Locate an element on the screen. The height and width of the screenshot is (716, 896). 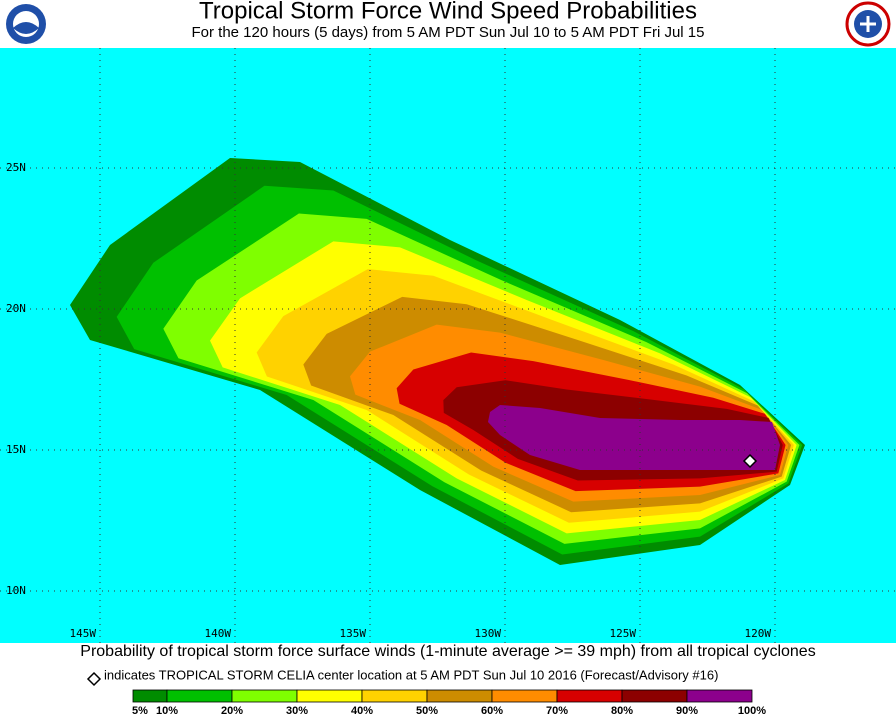
legend-label: 40% is located at coordinates (362, 710).